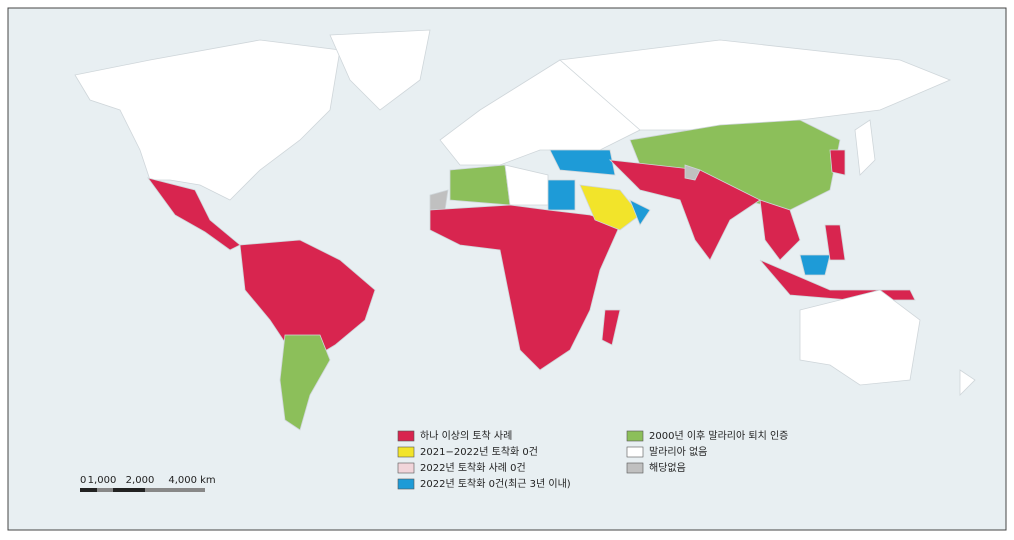  Describe the element at coordinates (473, 468) in the screenshot. I see `legend-label: 2022년 토착화 사례 0건` at that location.